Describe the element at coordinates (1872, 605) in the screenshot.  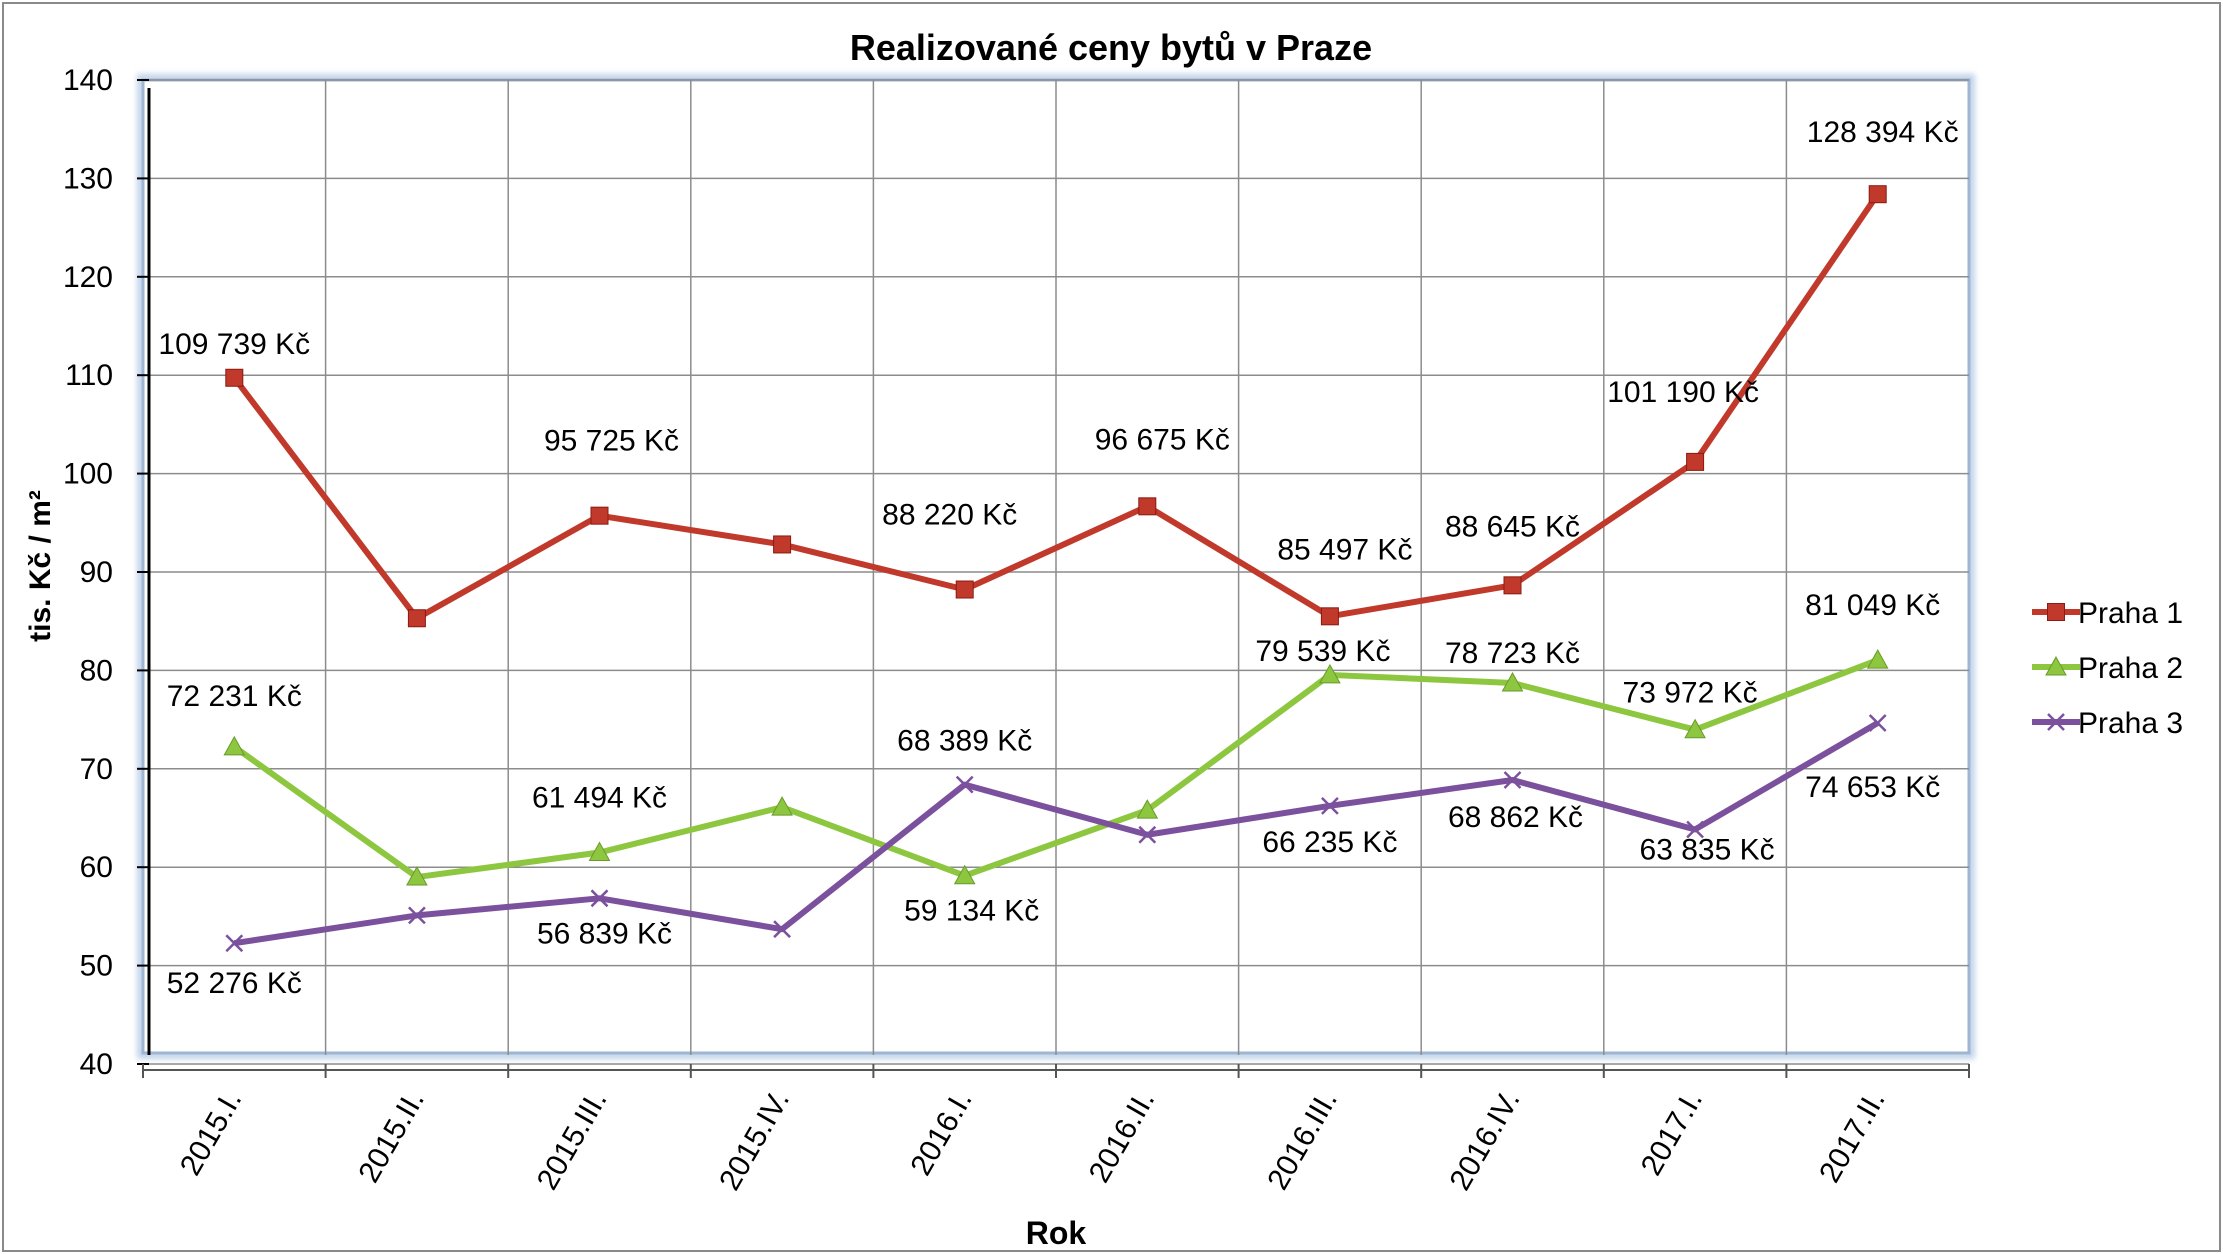
I see `data-label: 81 049 Kč` at that location.